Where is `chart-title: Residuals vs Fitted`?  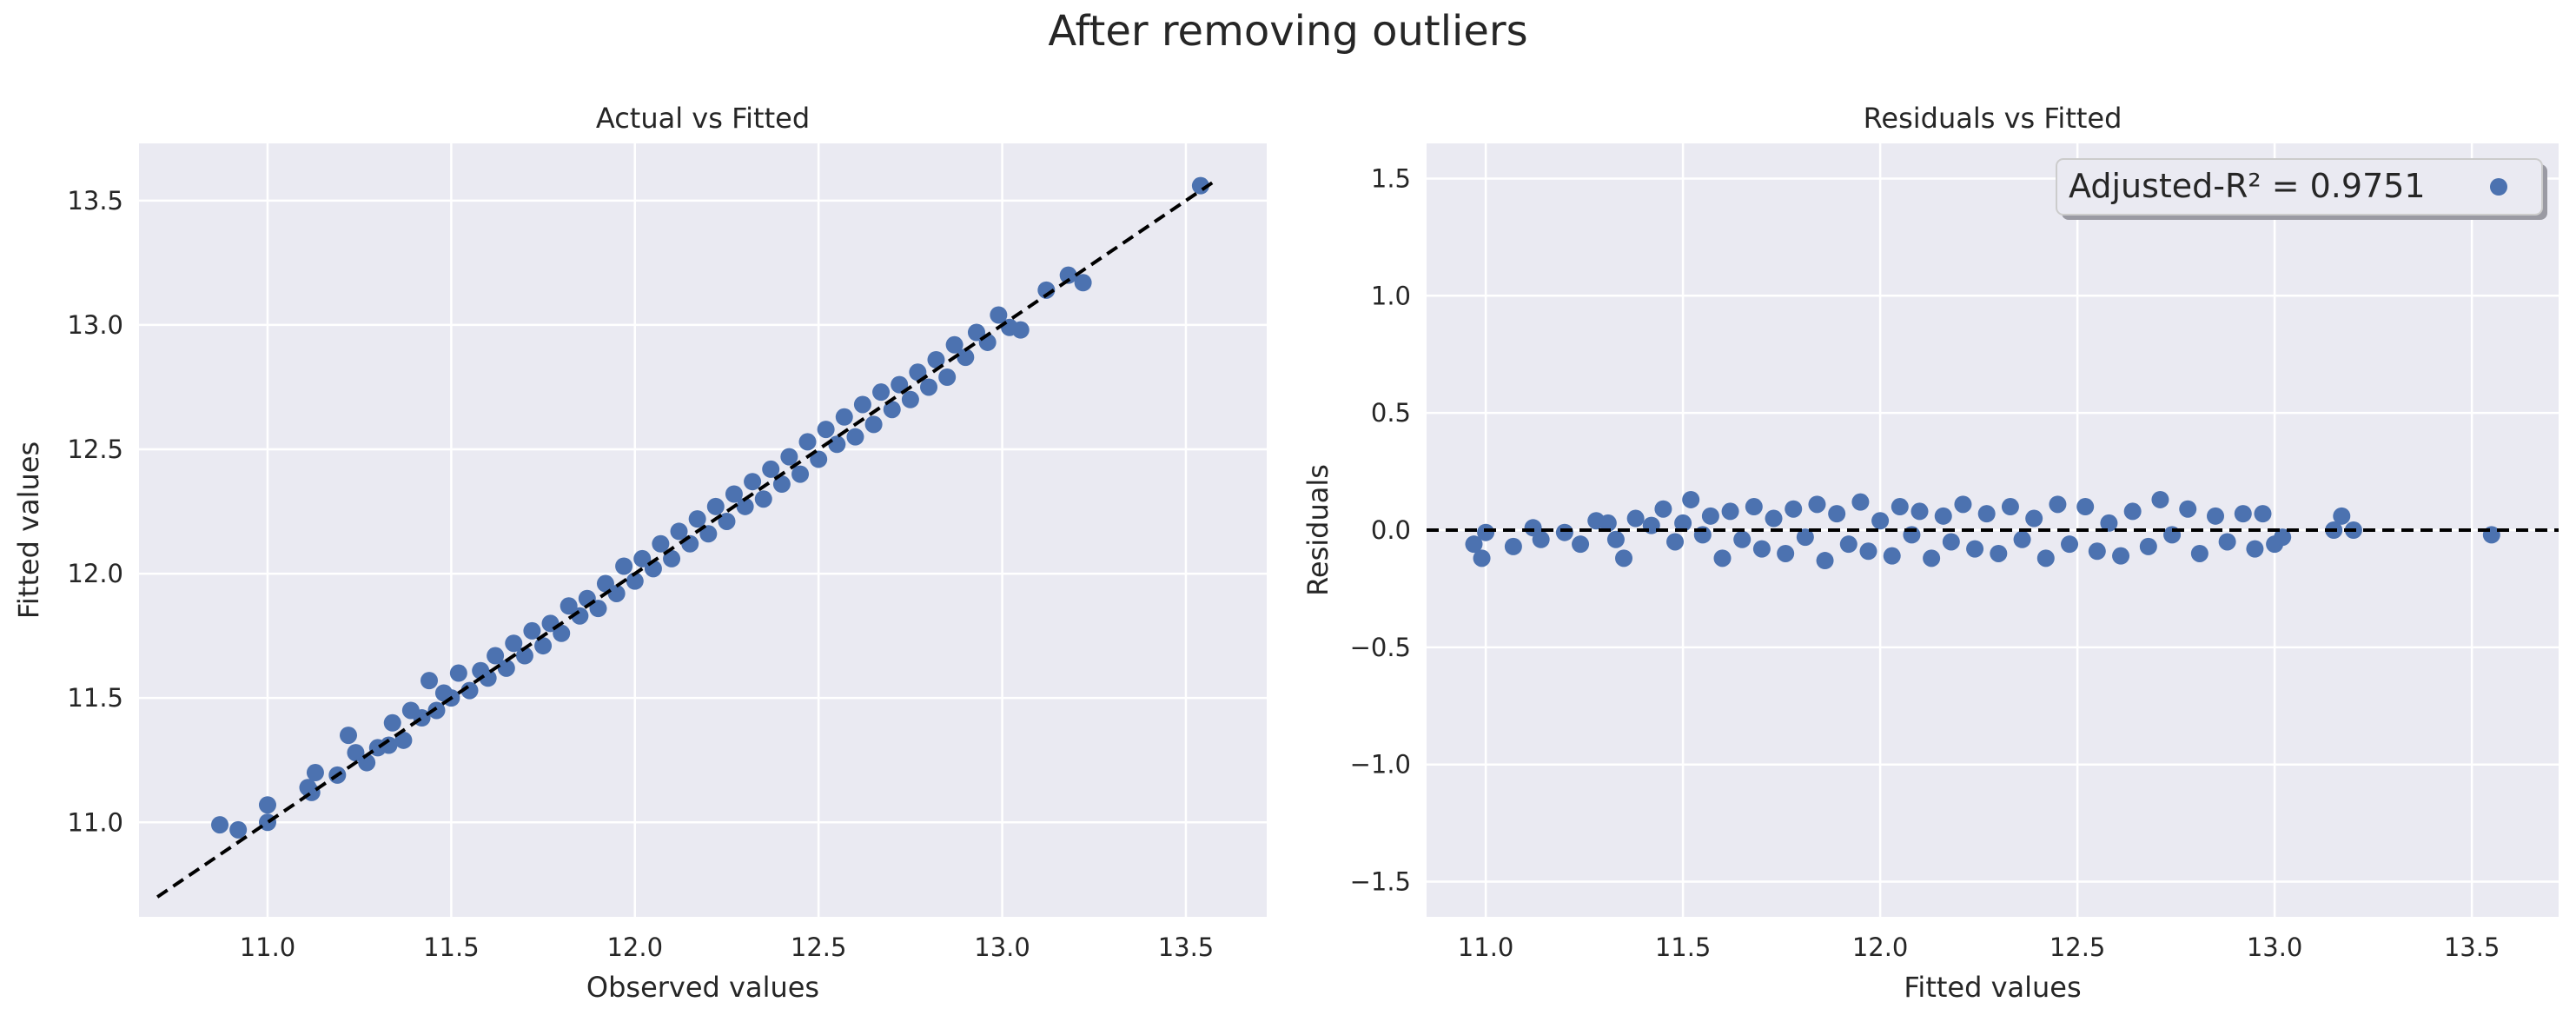 chart-title: Residuals vs Fitted is located at coordinates (1993, 118).